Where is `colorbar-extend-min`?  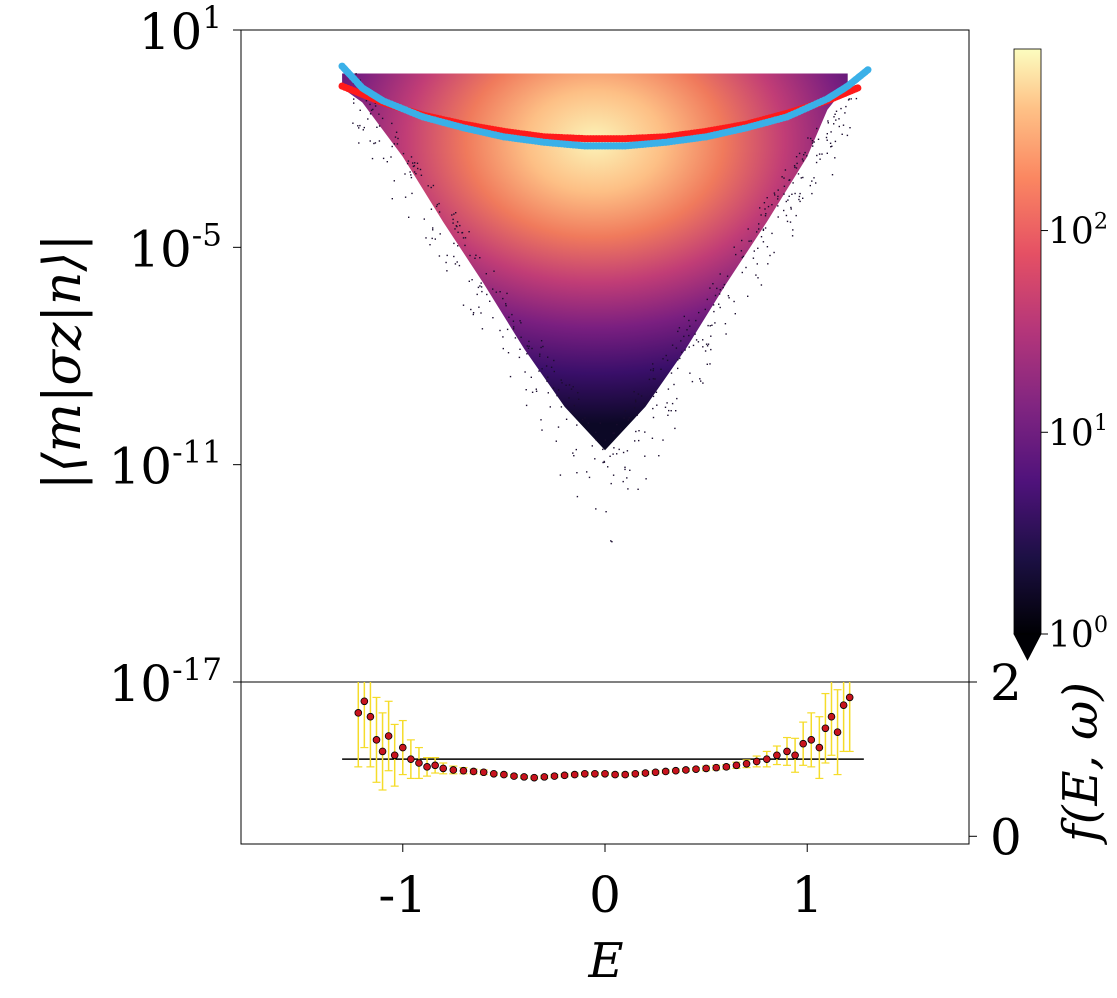 colorbar-extend-min is located at coordinates (1027, 647).